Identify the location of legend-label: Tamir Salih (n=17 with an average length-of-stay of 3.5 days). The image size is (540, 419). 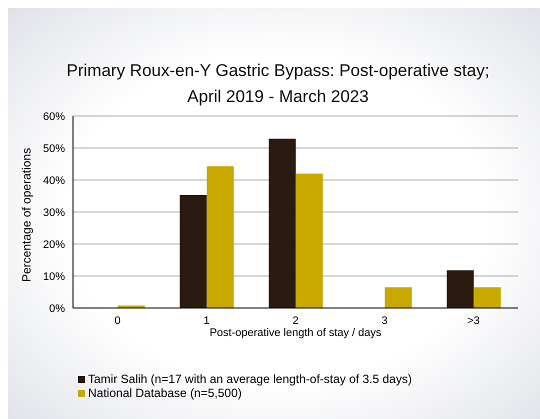
(250, 379).